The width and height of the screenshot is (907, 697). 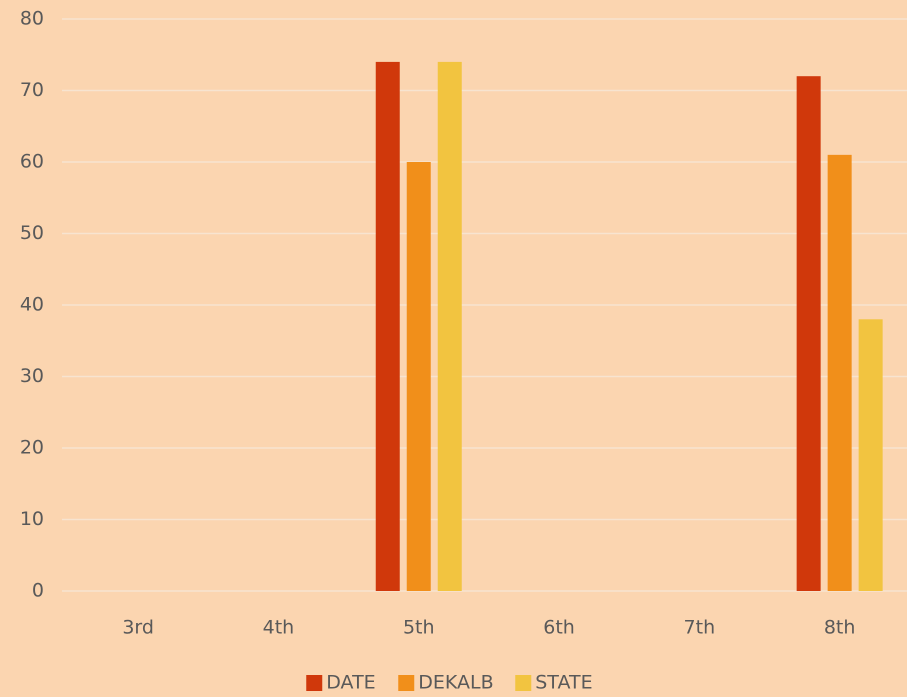 I want to click on y-tick-label: 30, so click(x=32, y=376).